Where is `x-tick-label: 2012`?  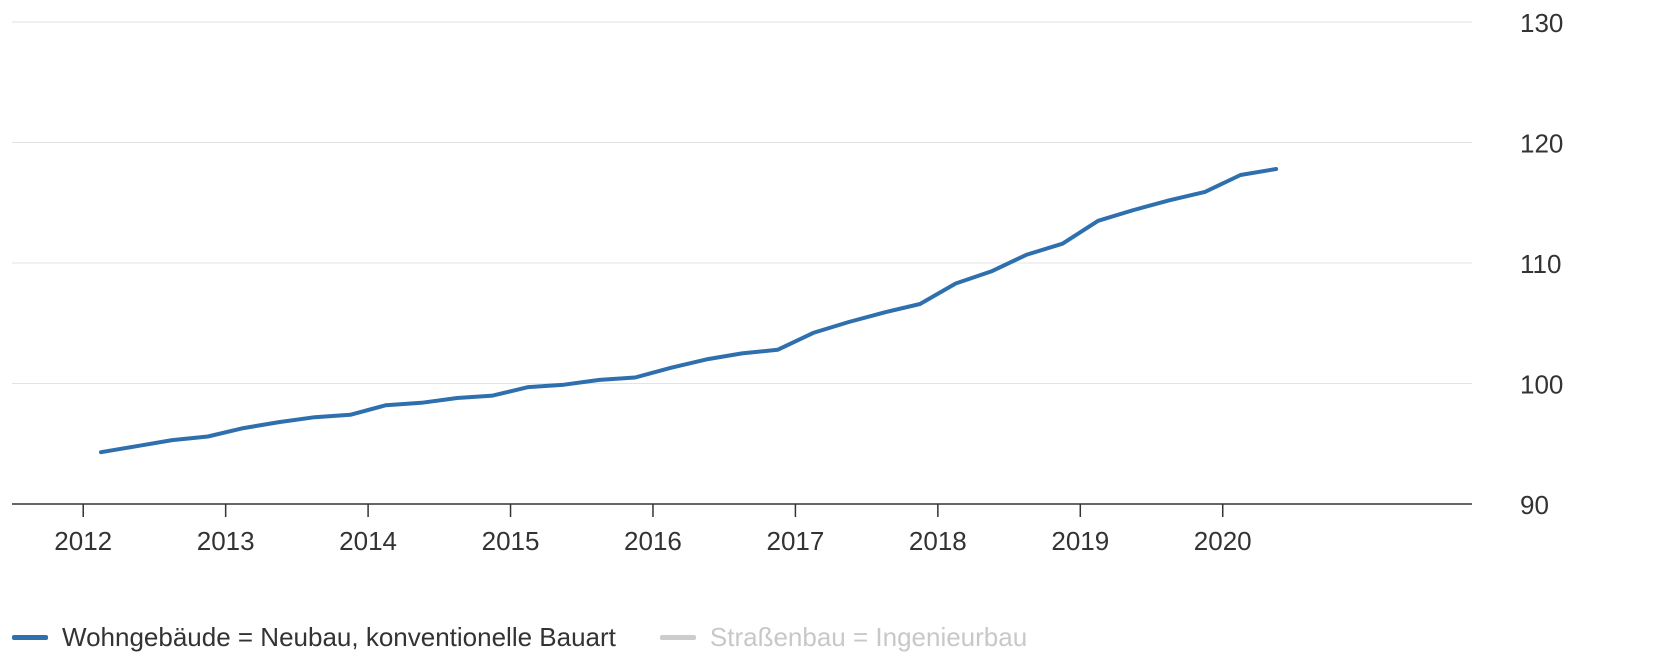 x-tick-label: 2012 is located at coordinates (83, 541).